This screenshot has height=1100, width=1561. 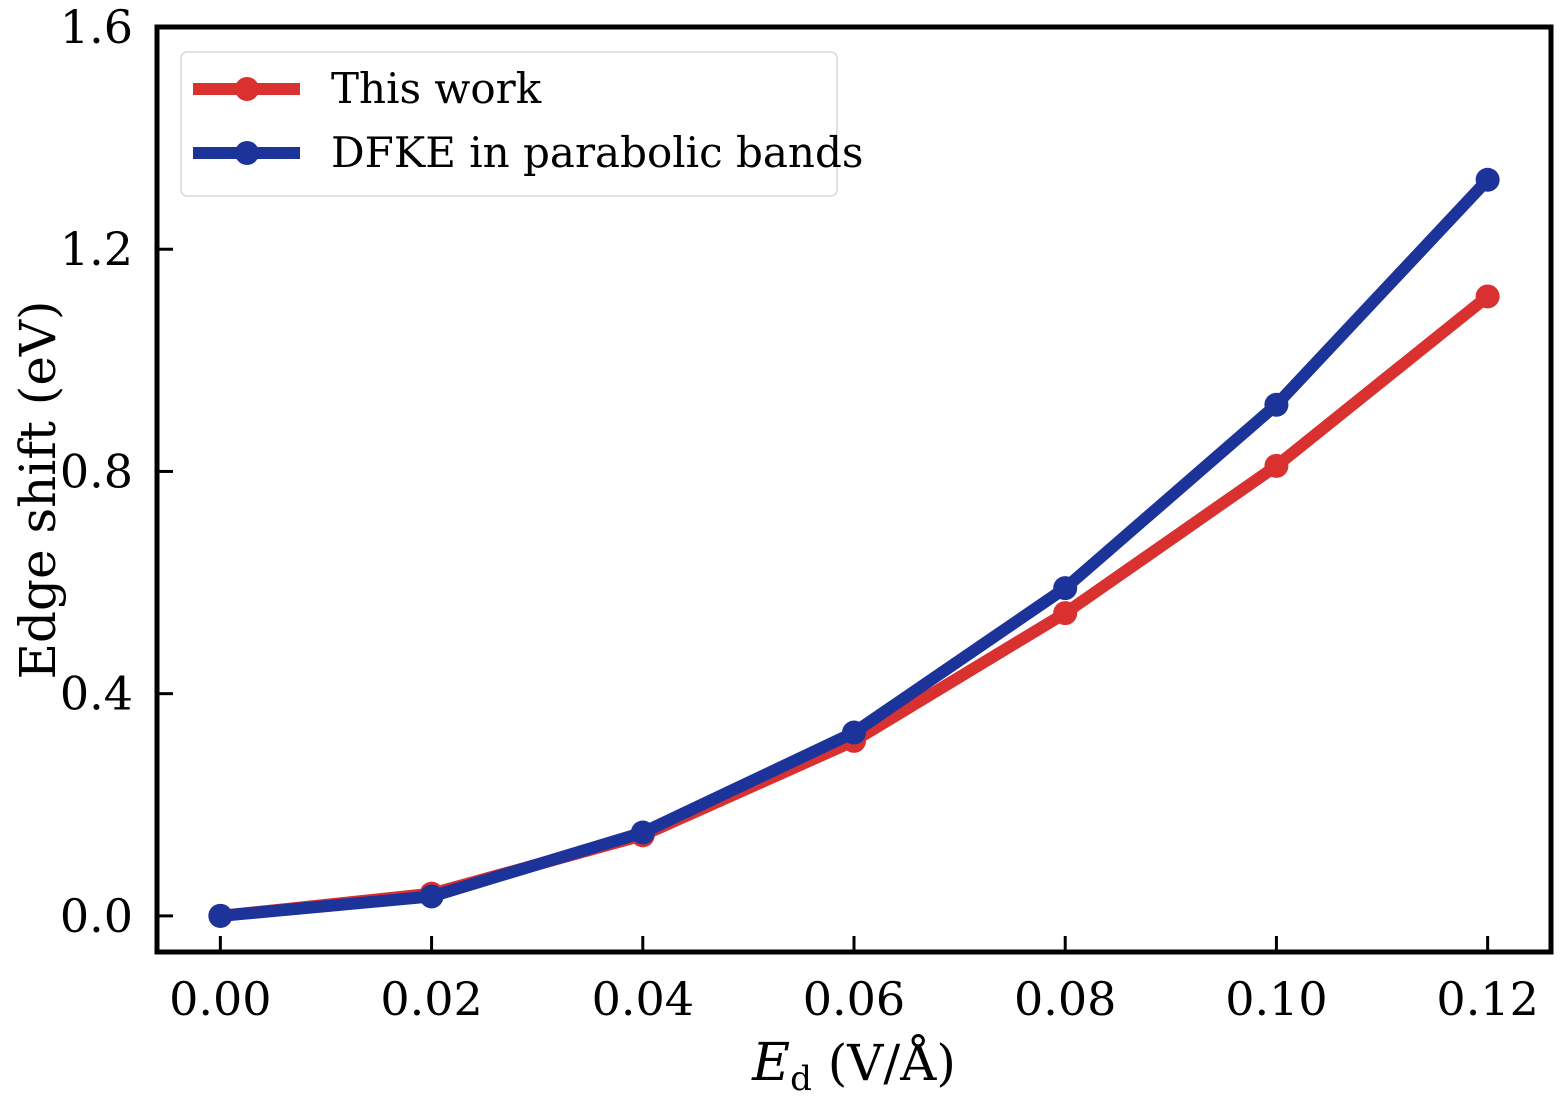 What do you see at coordinates (431, 999) in the screenshot?
I see `x-tick-label: 0.02` at bounding box center [431, 999].